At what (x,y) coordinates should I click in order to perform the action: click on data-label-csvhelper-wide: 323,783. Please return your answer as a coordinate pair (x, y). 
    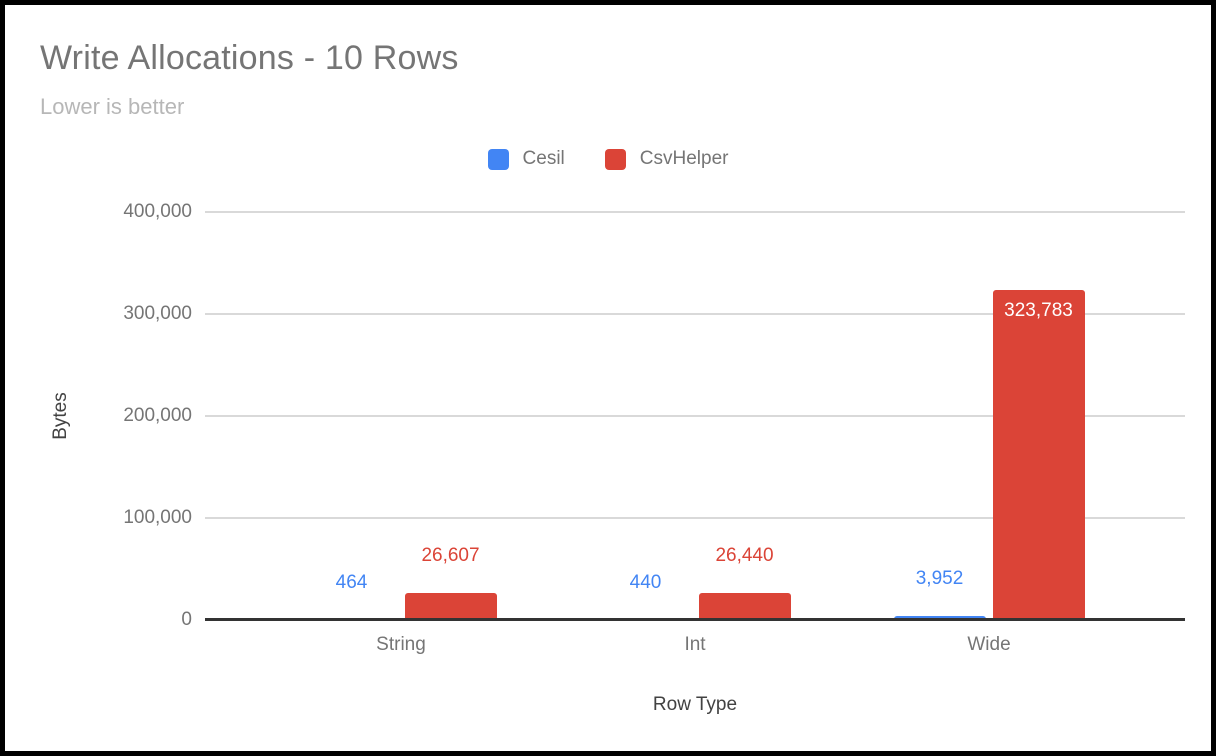
    Looking at the image, I should click on (1038, 310).